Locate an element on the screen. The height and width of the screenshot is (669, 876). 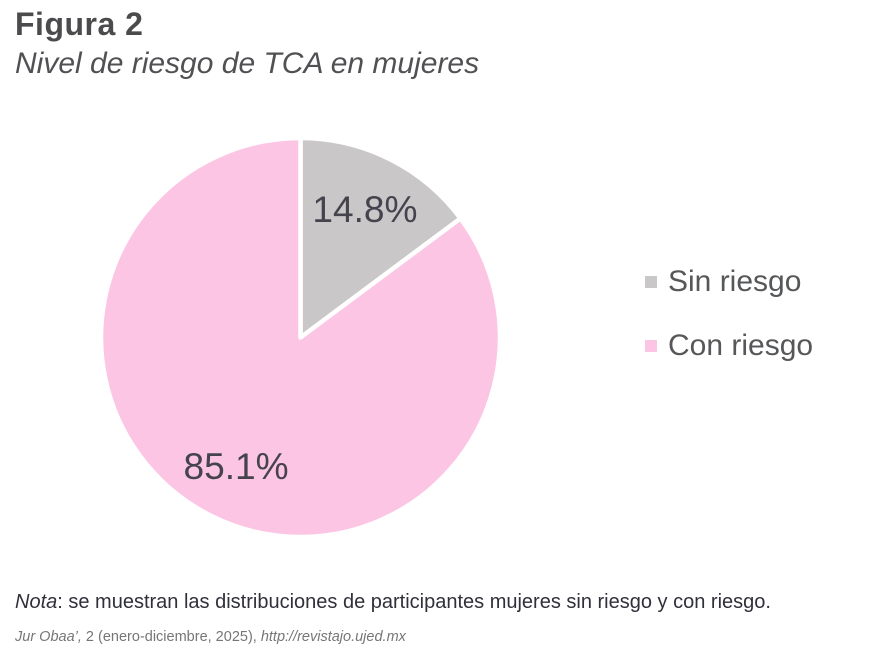
legend: Sin riesgo Con riesgo is located at coordinates (729, 329).